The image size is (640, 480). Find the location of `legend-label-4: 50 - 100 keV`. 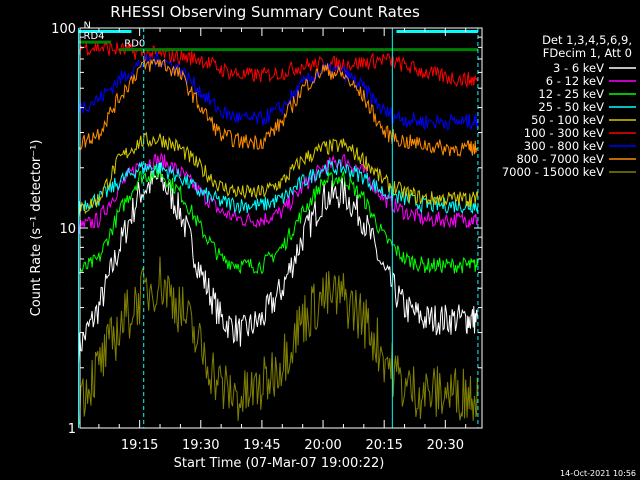

legend-label-4: 50 - 100 keV is located at coordinates (567, 120).